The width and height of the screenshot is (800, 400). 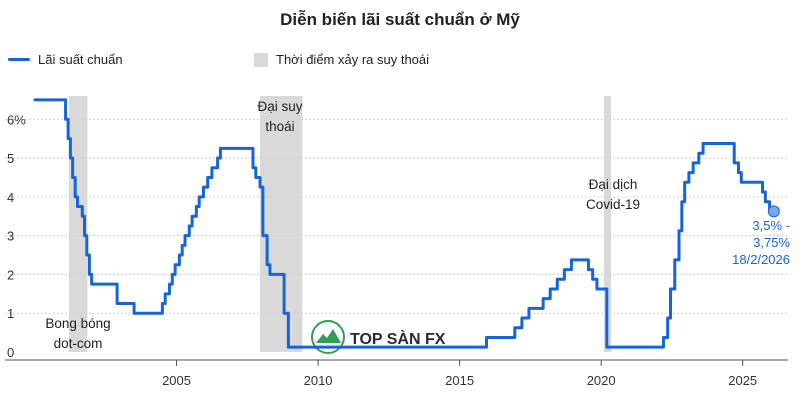 I want to click on legend-line-swatch, so click(x=19, y=59).